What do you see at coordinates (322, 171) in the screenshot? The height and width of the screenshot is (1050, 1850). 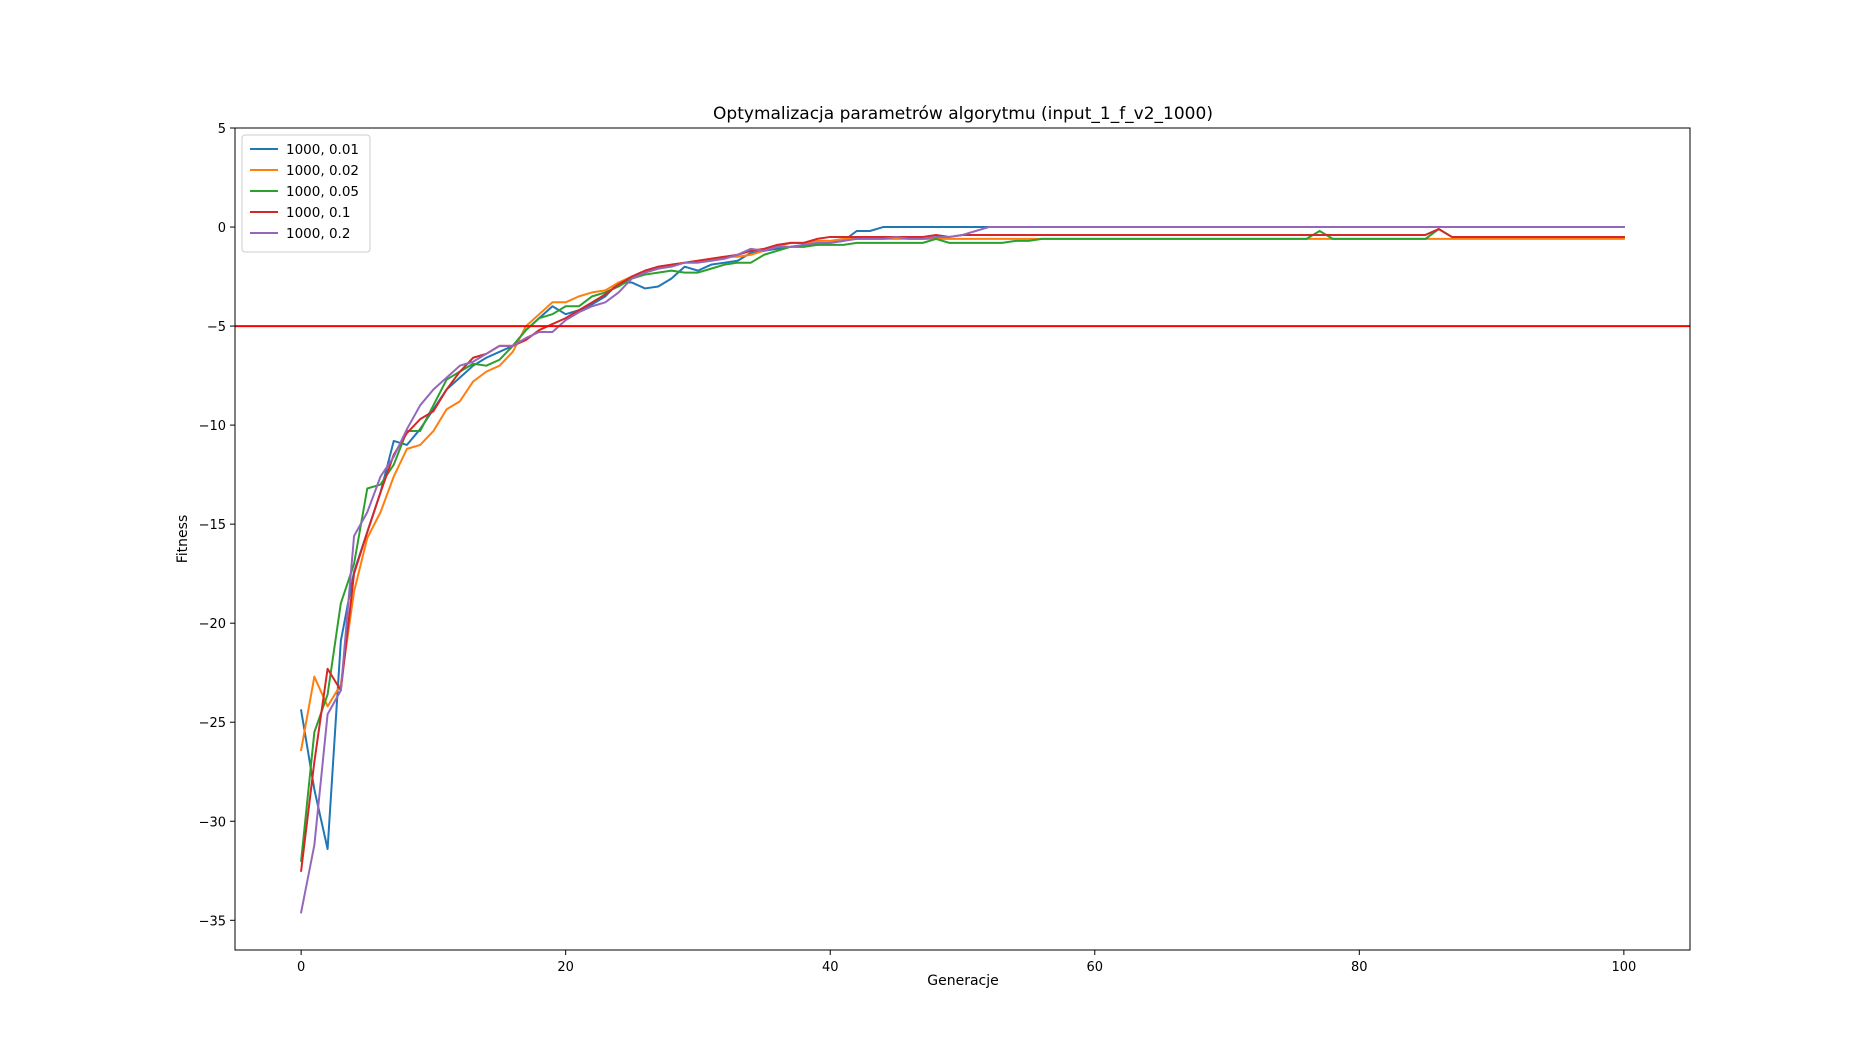 I see `legend-label-2: 1000, 0.02` at bounding box center [322, 171].